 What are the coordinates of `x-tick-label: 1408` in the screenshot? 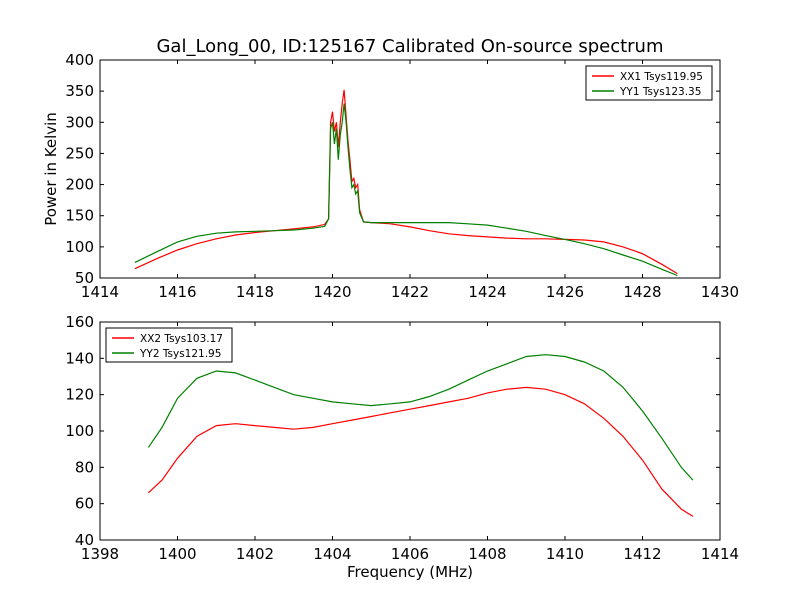 It's located at (487, 554).